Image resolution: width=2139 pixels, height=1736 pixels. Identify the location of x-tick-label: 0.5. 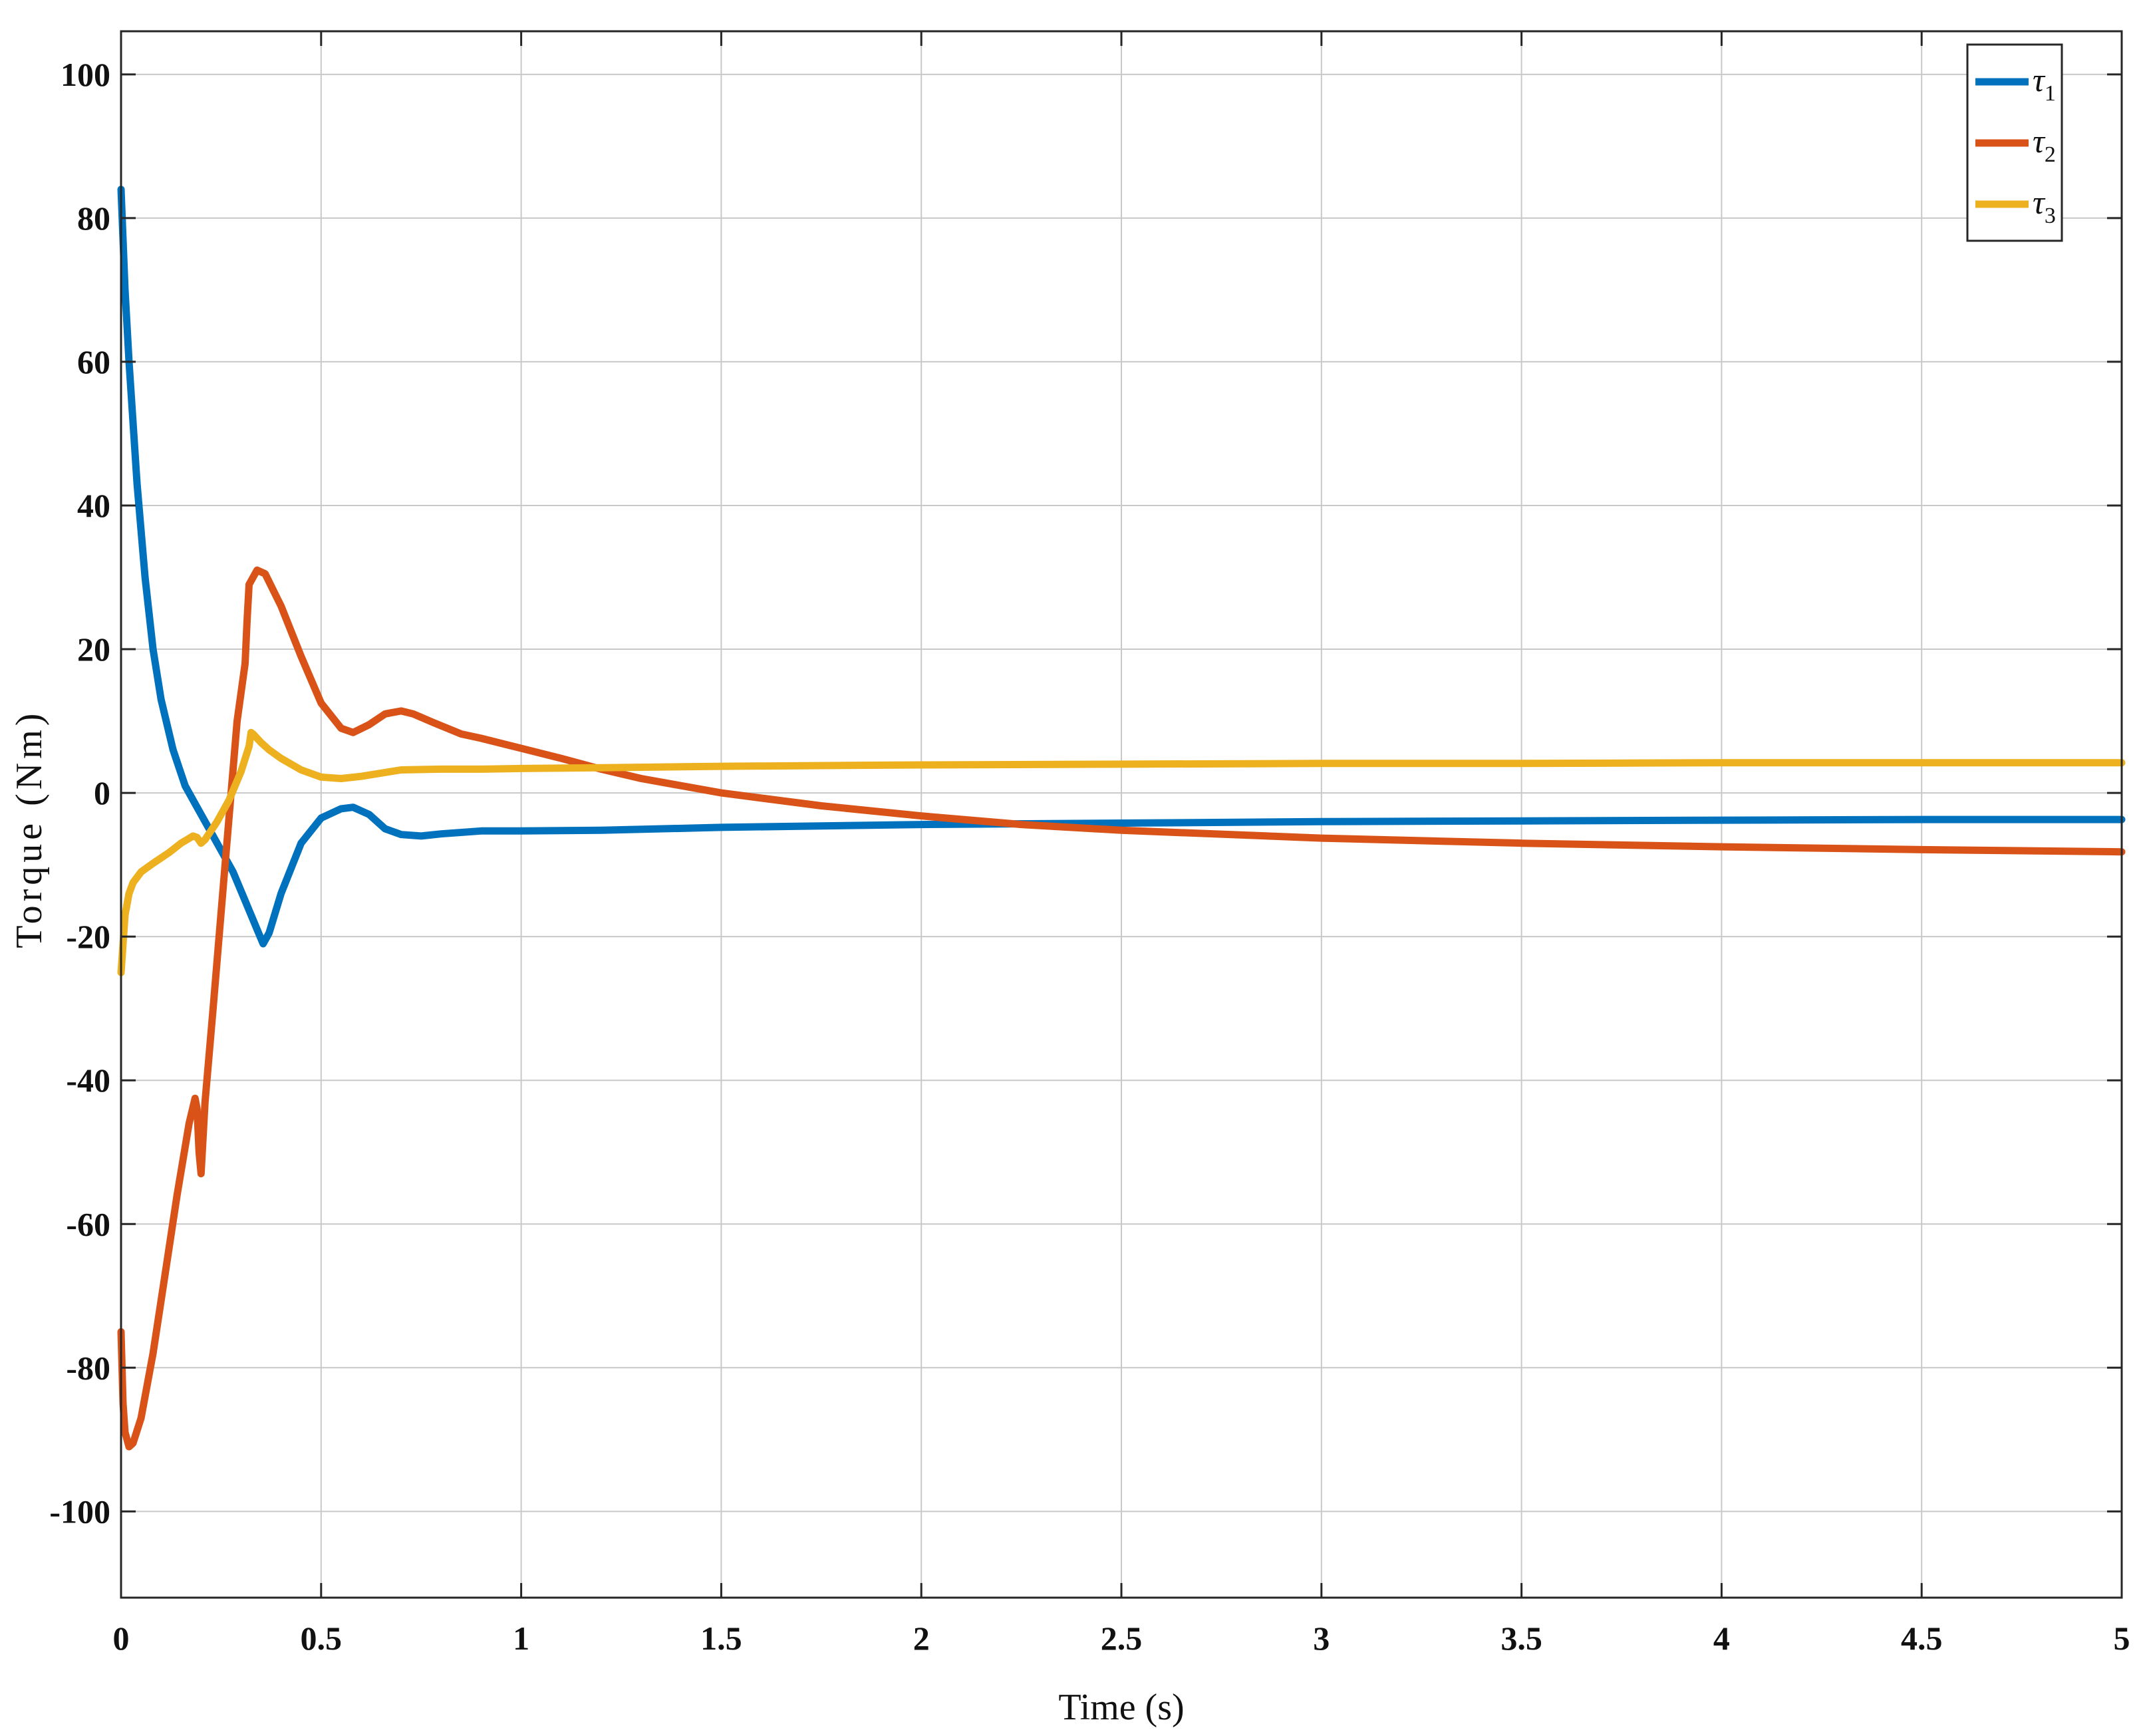
(322, 1638).